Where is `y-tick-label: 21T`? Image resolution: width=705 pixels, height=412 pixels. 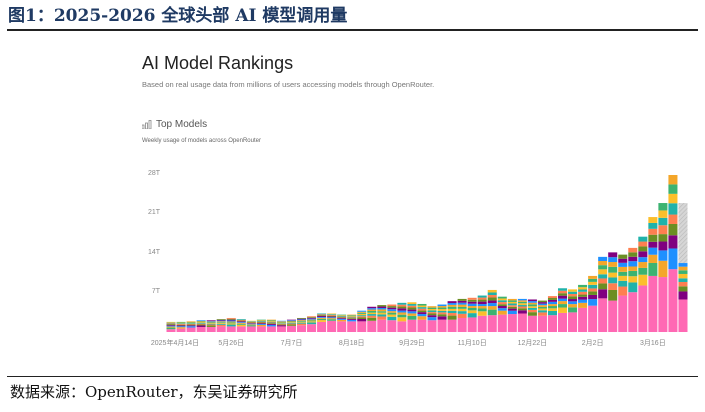
y-tick-label: 21T is located at coordinates (153, 213).